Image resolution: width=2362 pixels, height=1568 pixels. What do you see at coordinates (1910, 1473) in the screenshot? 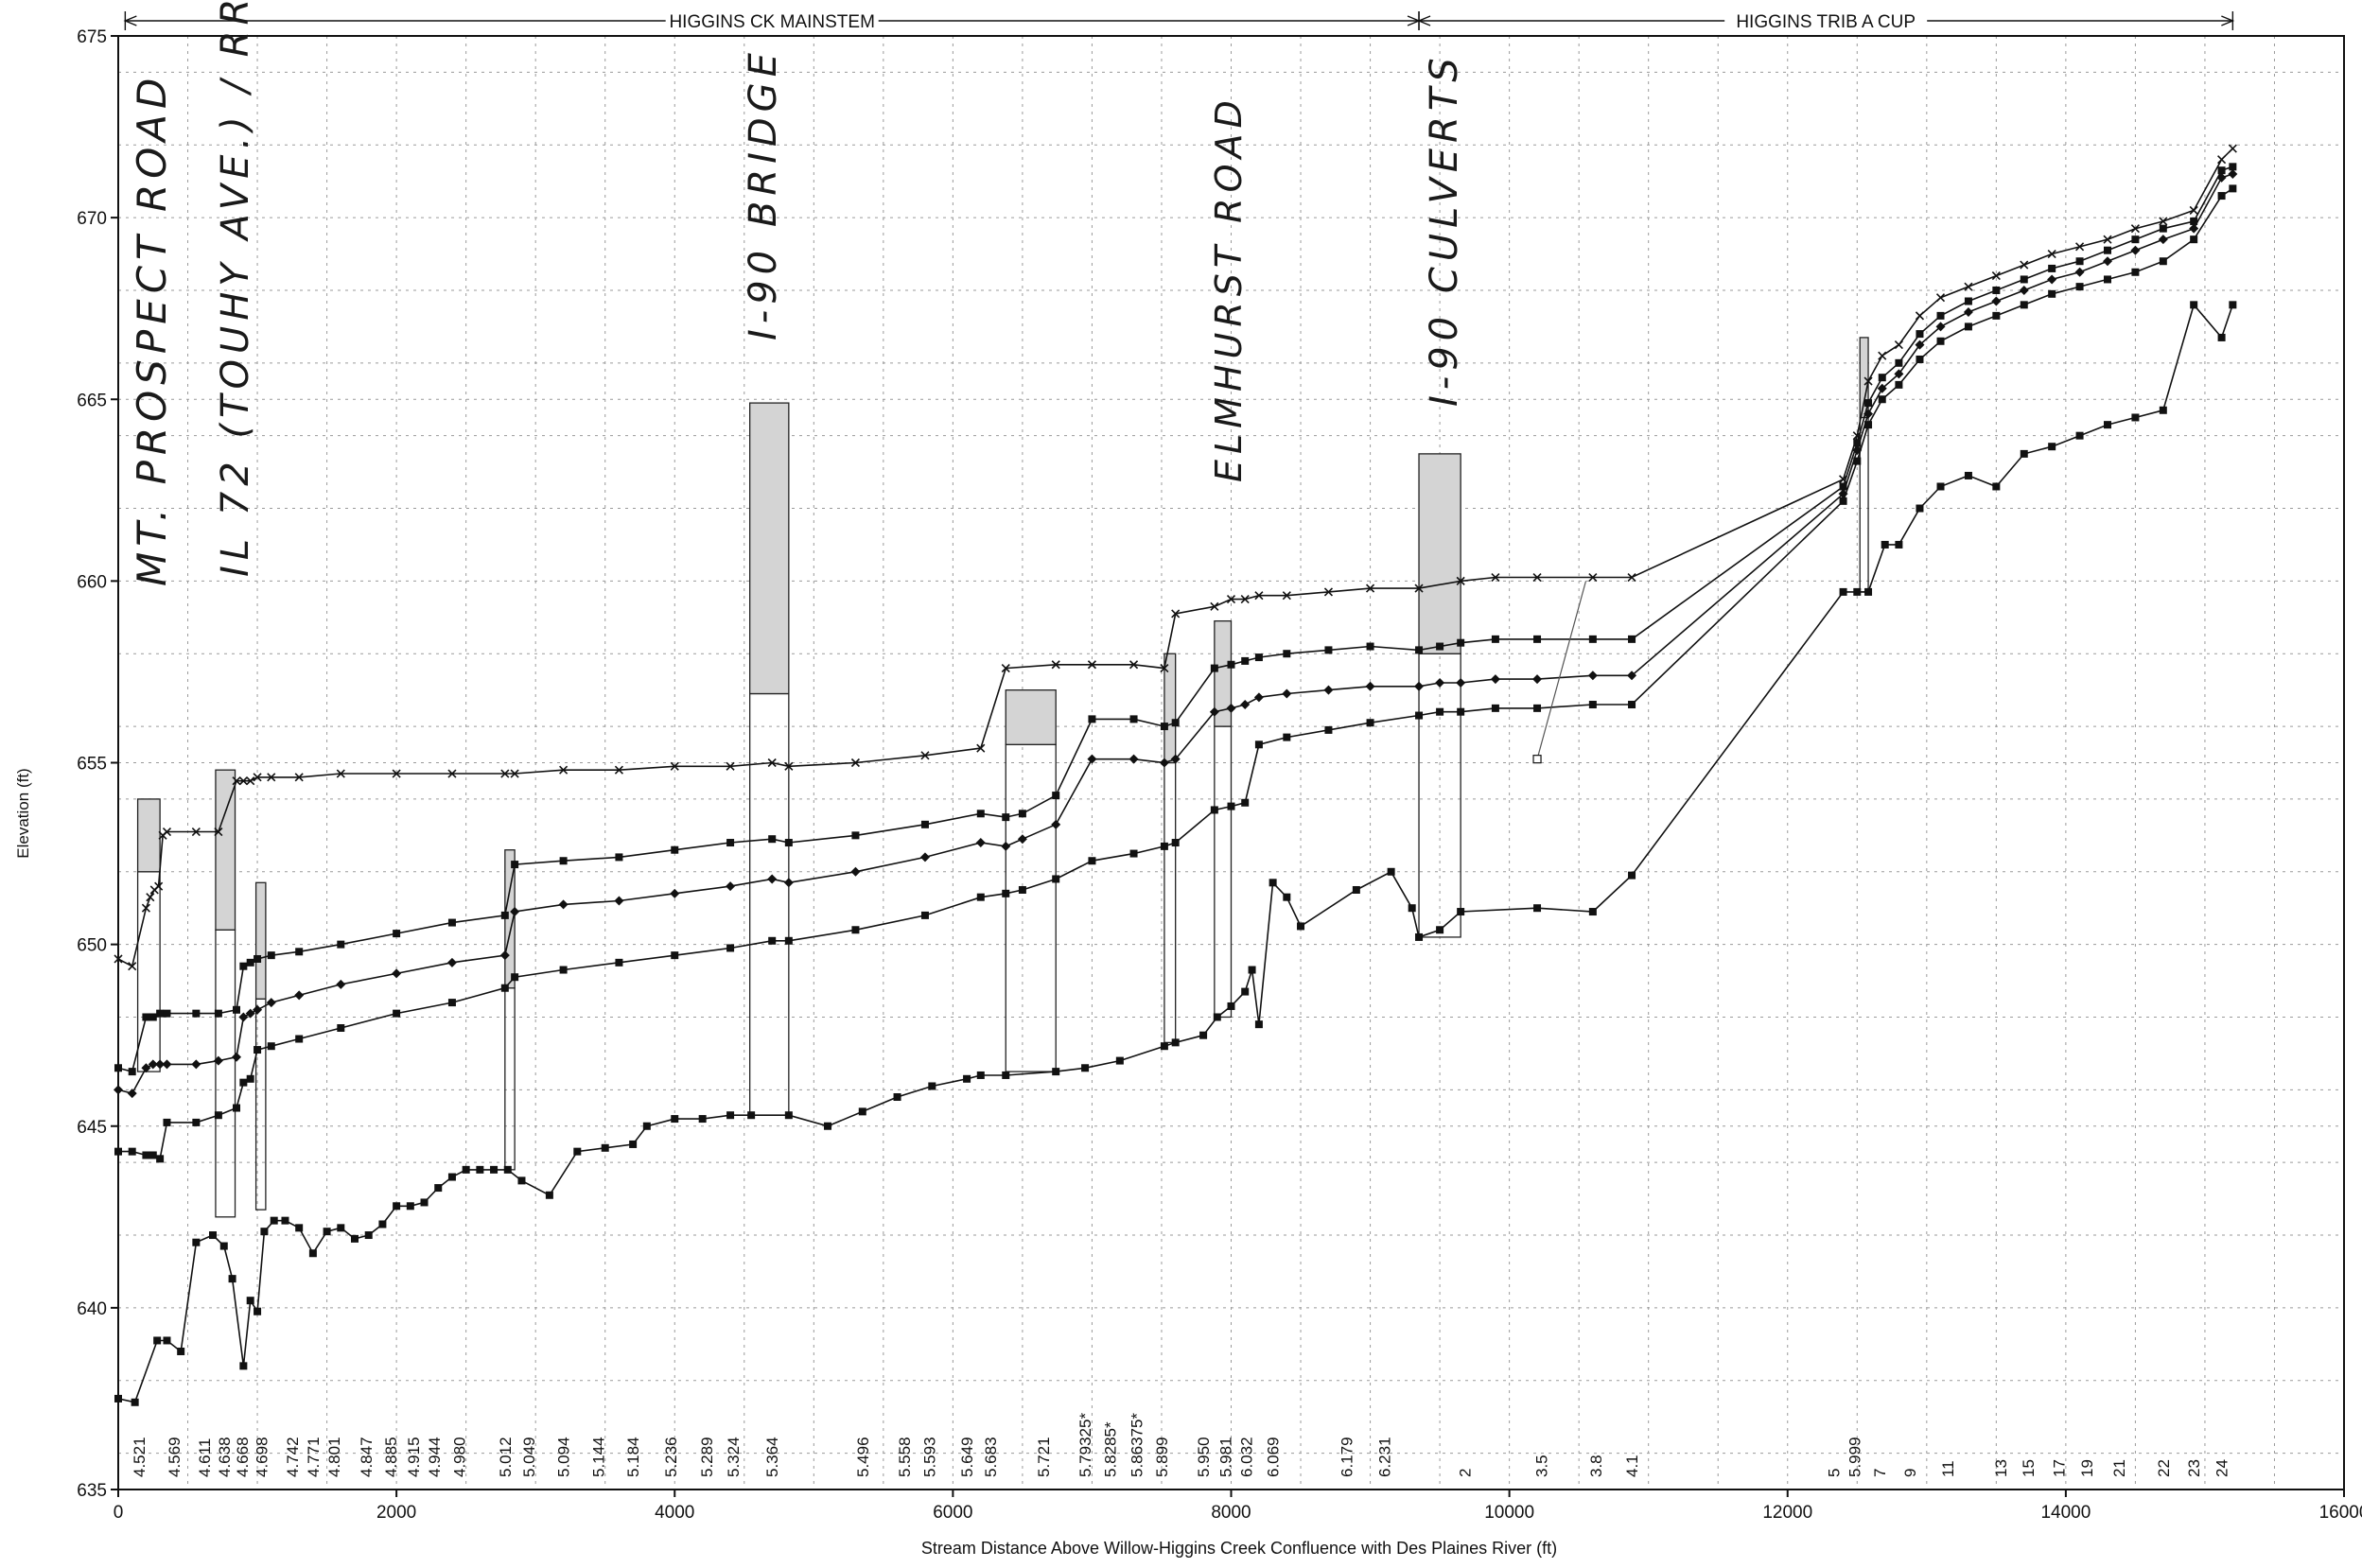
I see `station-label: 9` at bounding box center [1910, 1473].